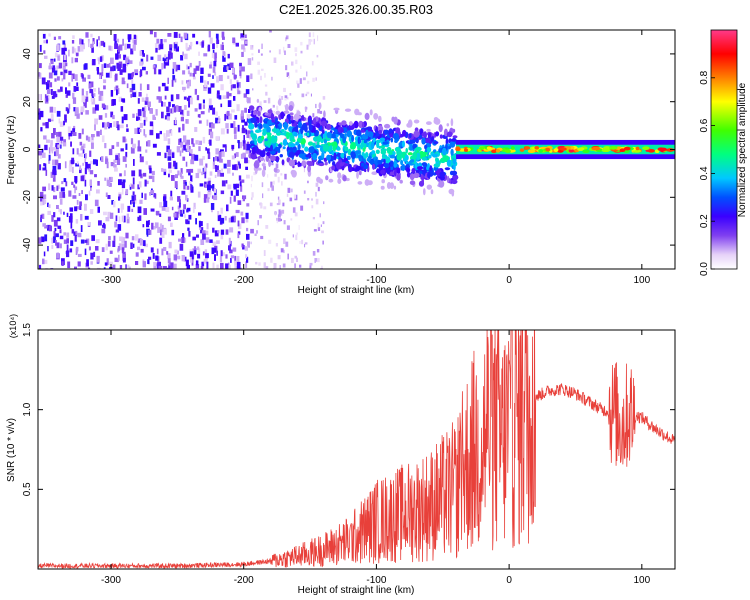 Image resolution: width=750 pixels, height=600 pixels. I want to click on colorbar-tick-label: 0.4, so click(704, 173).